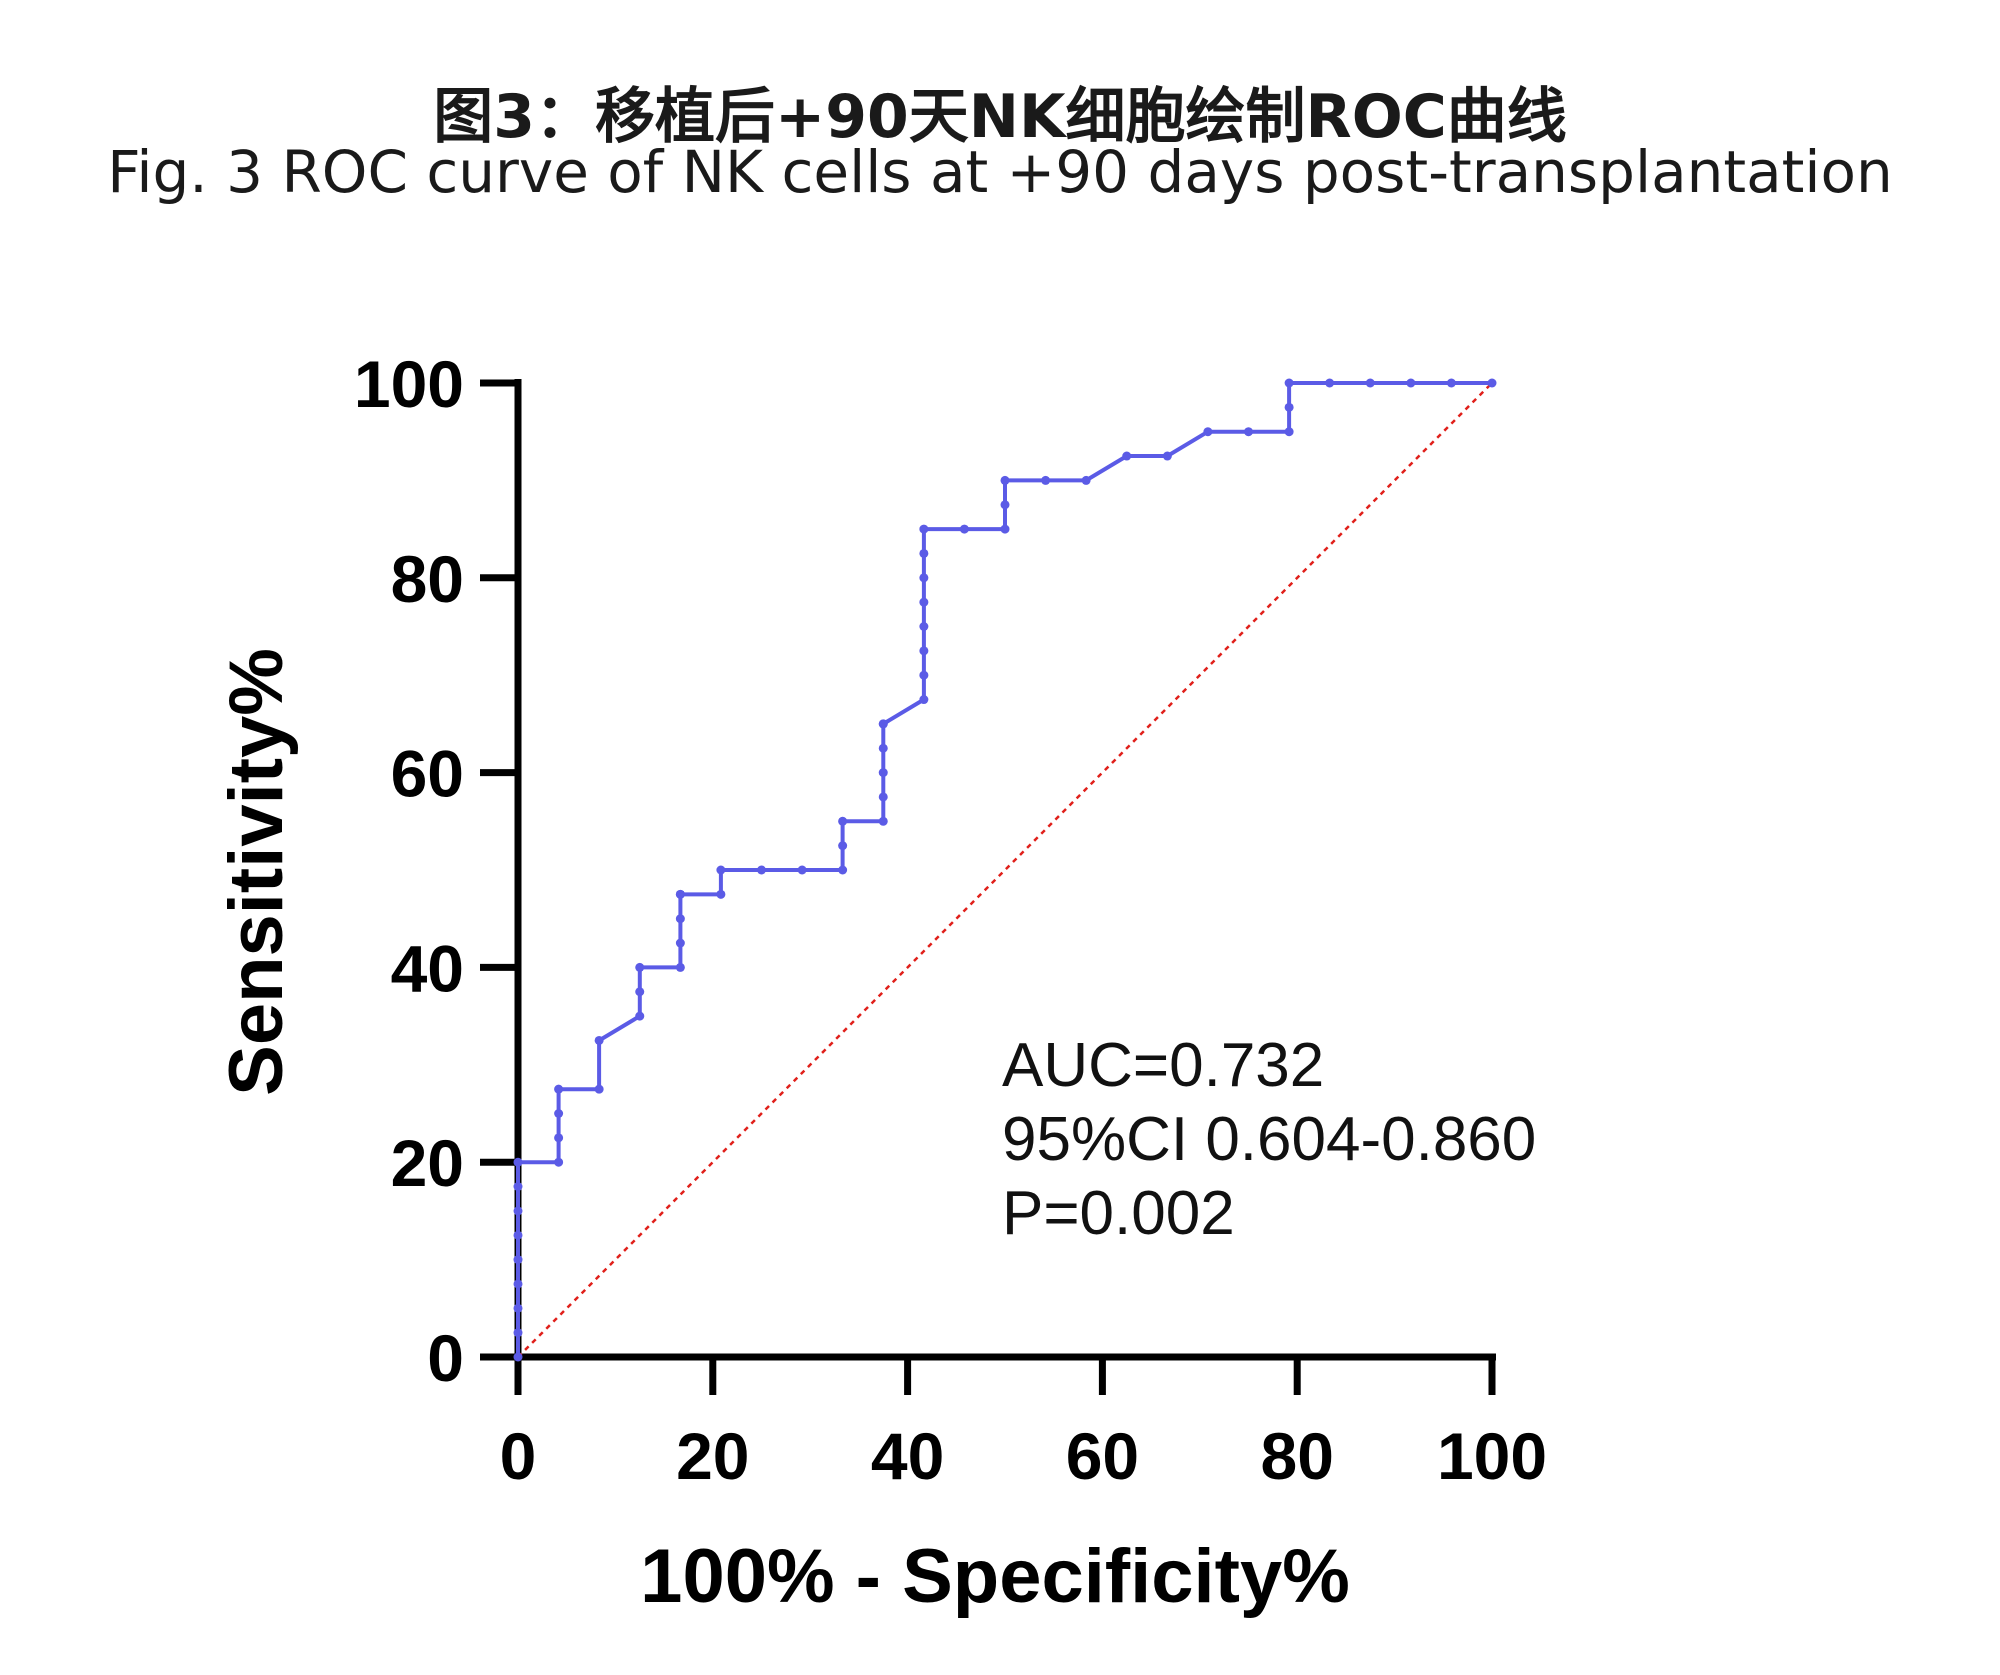  I want to click on x-tick-label: 100, so click(1492, 1456).